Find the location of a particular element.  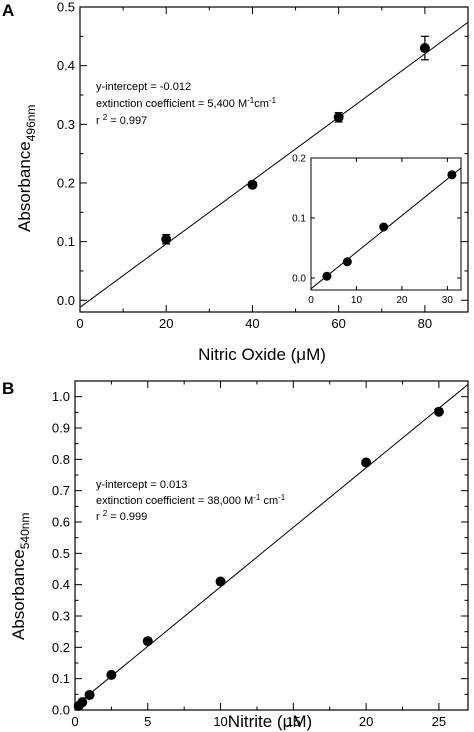

x-tick-label: 15 is located at coordinates (293, 721).